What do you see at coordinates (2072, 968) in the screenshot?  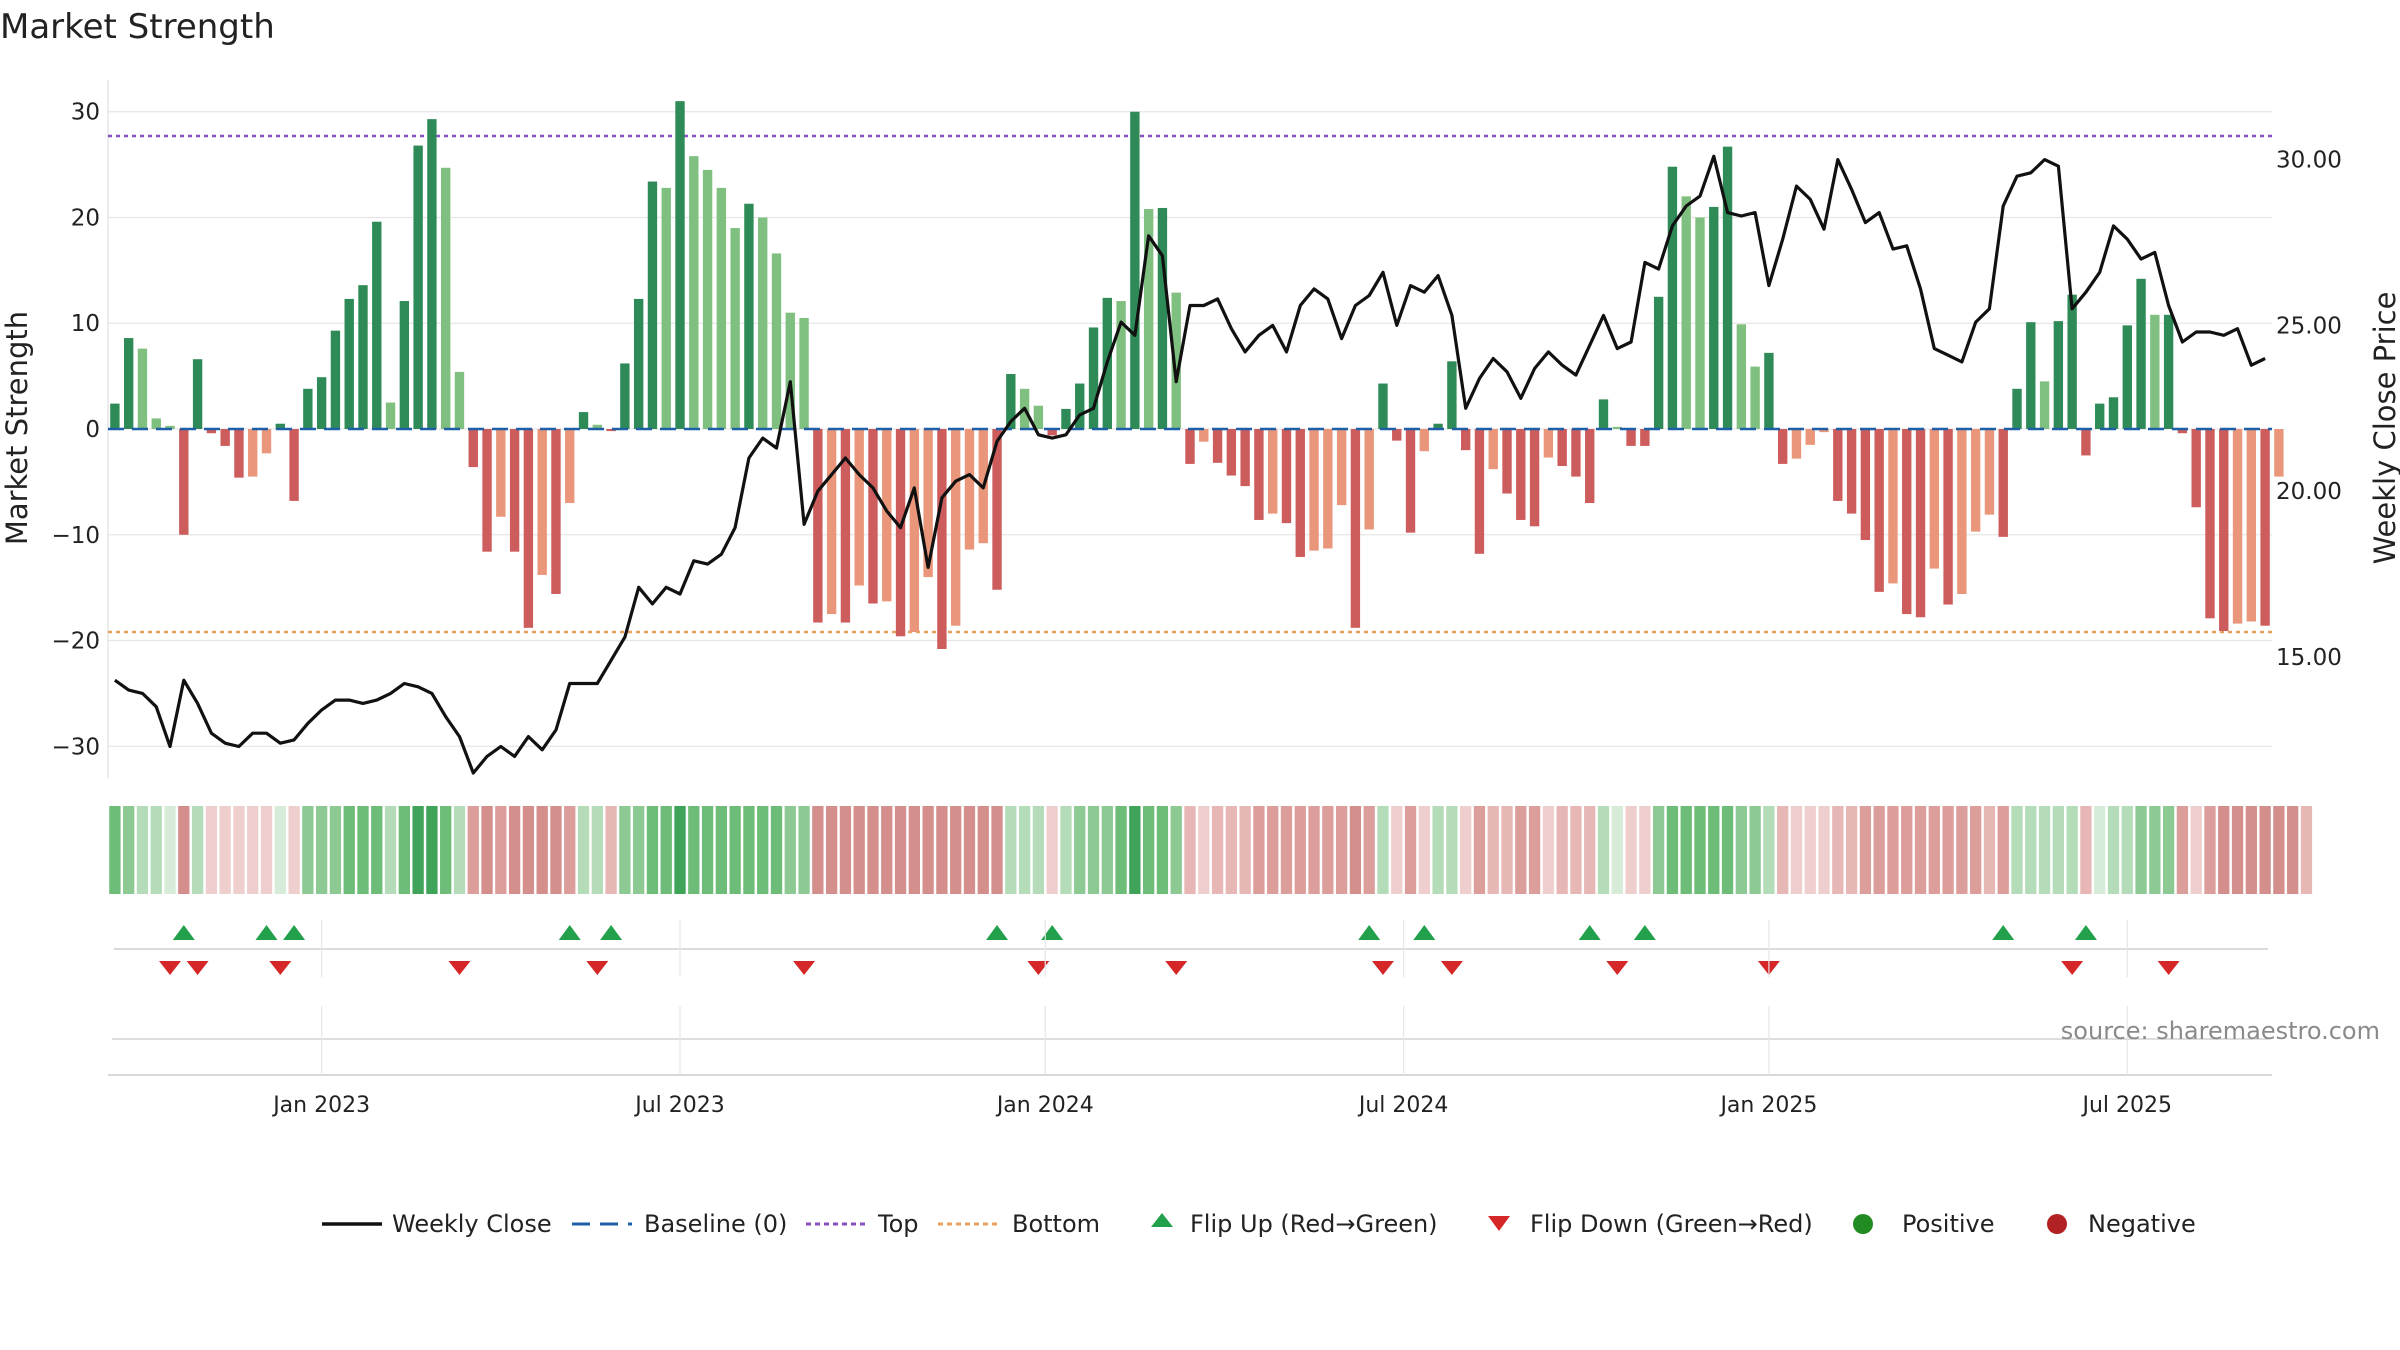 I see `flip-down-marker` at bounding box center [2072, 968].